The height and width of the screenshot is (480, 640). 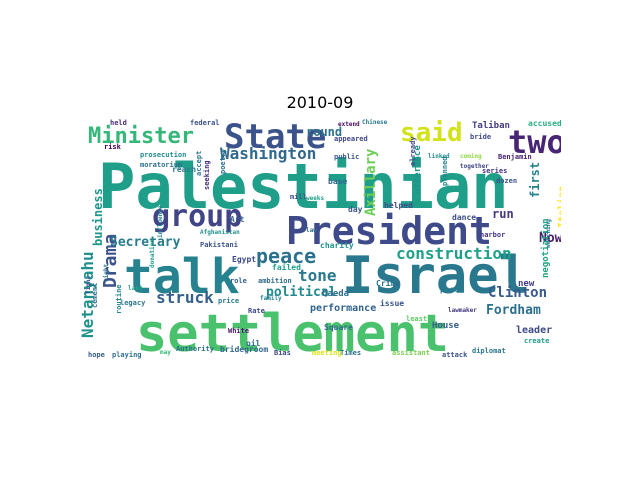 I want to click on cloud-word: price, so click(x=229, y=301).